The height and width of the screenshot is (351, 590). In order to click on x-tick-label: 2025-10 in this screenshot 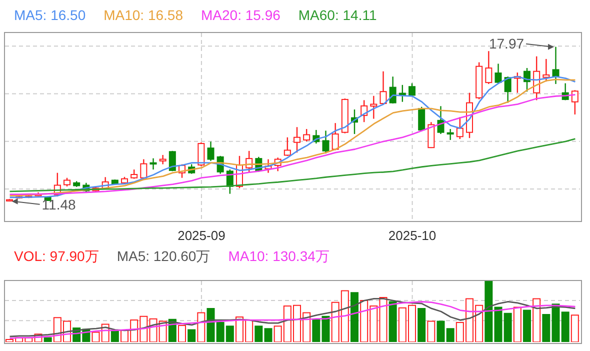, I will do `click(412, 235)`.